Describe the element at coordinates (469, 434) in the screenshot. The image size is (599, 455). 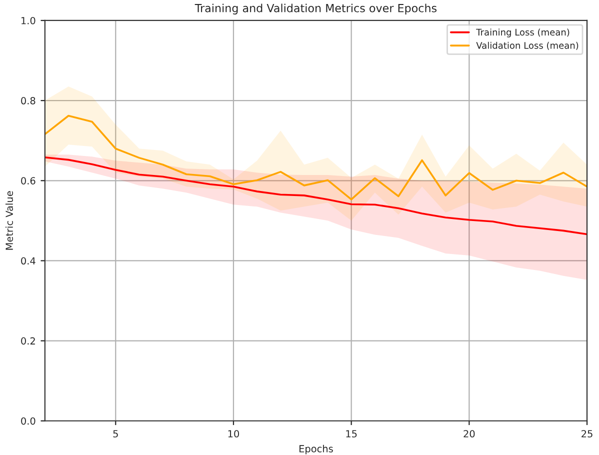
I see `x-tick-label: 20` at that location.